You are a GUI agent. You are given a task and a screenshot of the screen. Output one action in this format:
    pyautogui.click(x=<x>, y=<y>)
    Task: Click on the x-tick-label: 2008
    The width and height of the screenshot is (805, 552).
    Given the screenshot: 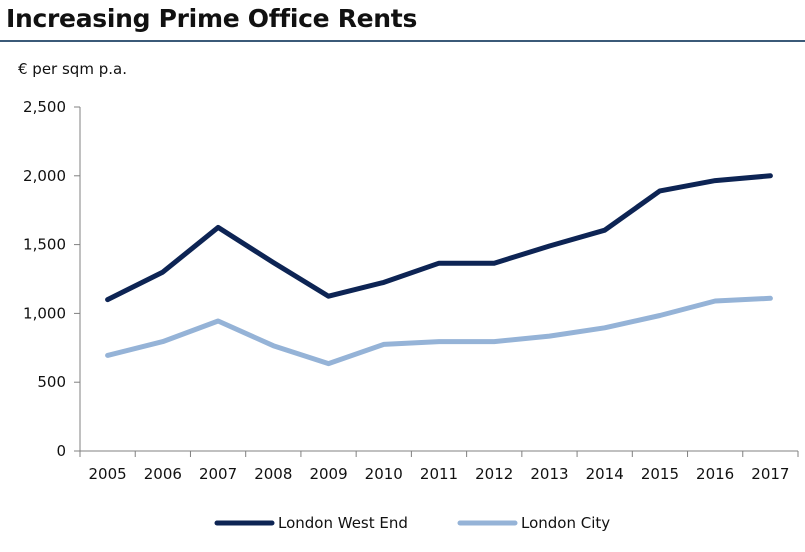 What is the action you would take?
    pyautogui.click(x=273, y=474)
    